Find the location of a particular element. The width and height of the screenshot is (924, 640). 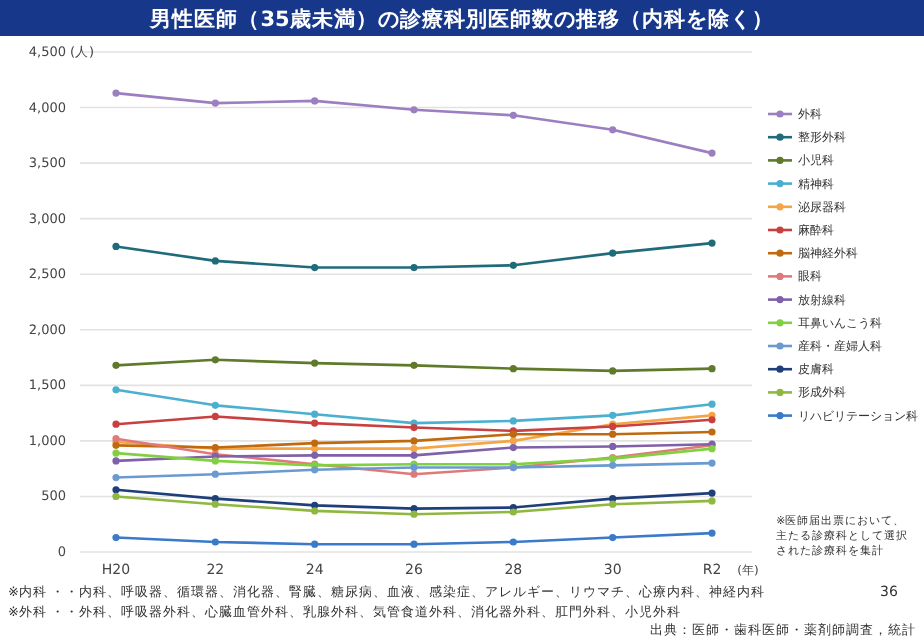

chart-title: 男性医師（35歳未満）の診療科別医師数の推移（内科を除く） is located at coordinates (461, 19).